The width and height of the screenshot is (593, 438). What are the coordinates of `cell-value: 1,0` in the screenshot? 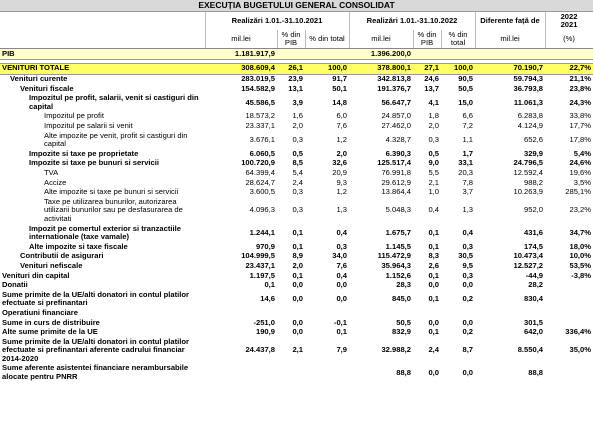 It's located at (434, 192).